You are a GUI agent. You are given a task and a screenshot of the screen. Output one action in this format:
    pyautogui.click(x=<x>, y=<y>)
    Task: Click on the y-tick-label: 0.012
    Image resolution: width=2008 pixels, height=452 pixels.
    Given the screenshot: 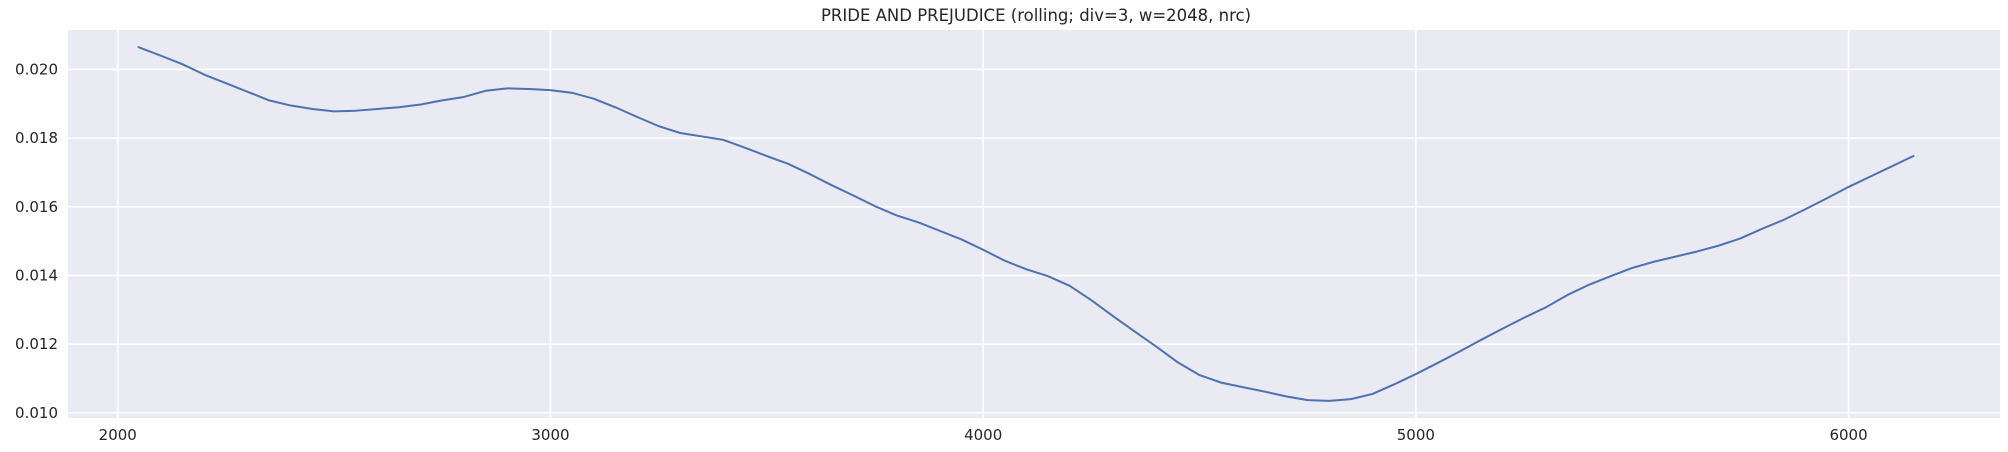 What is the action you would take?
    pyautogui.click(x=36, y=344)
    